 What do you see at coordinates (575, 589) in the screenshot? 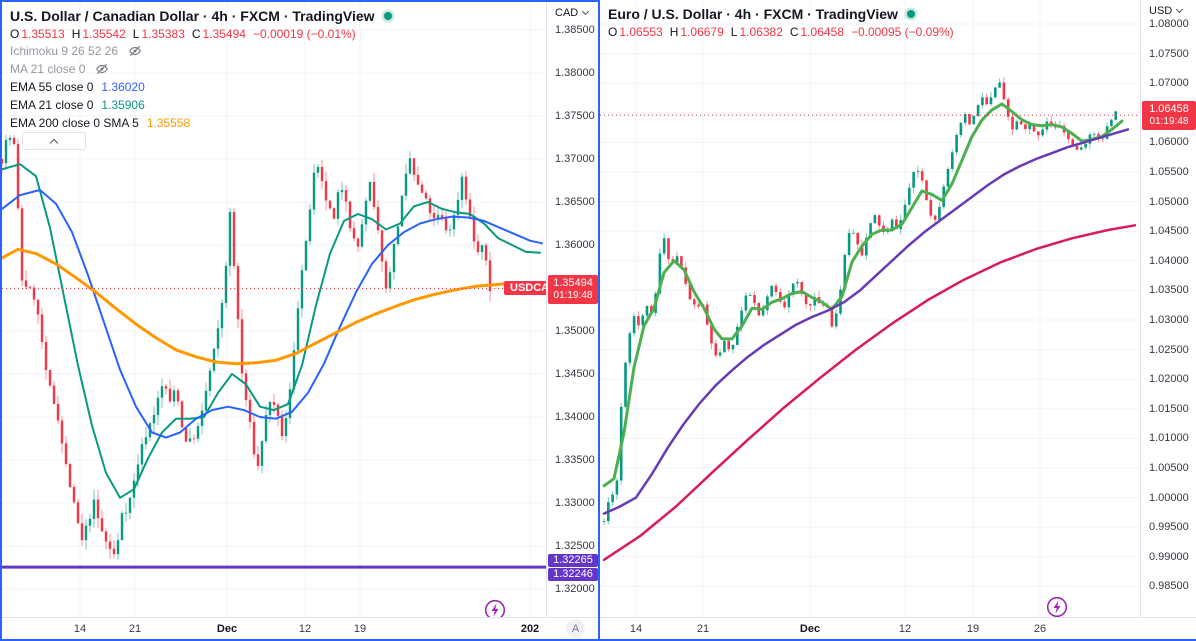
I see `price-tick: 1.32000` at bounding box center [575, 589].